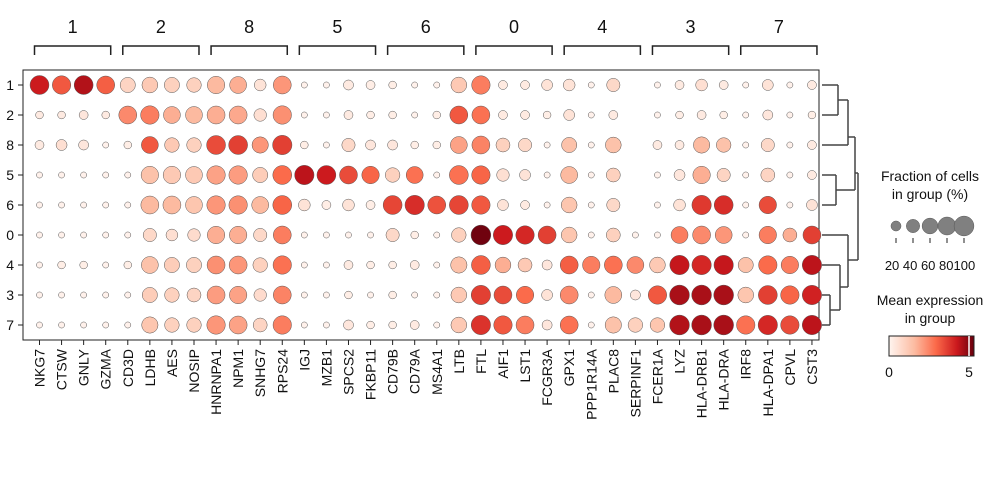 This screenshot has height=484, width=989. I want to click on dot-6-FTL, so click(481, 205).